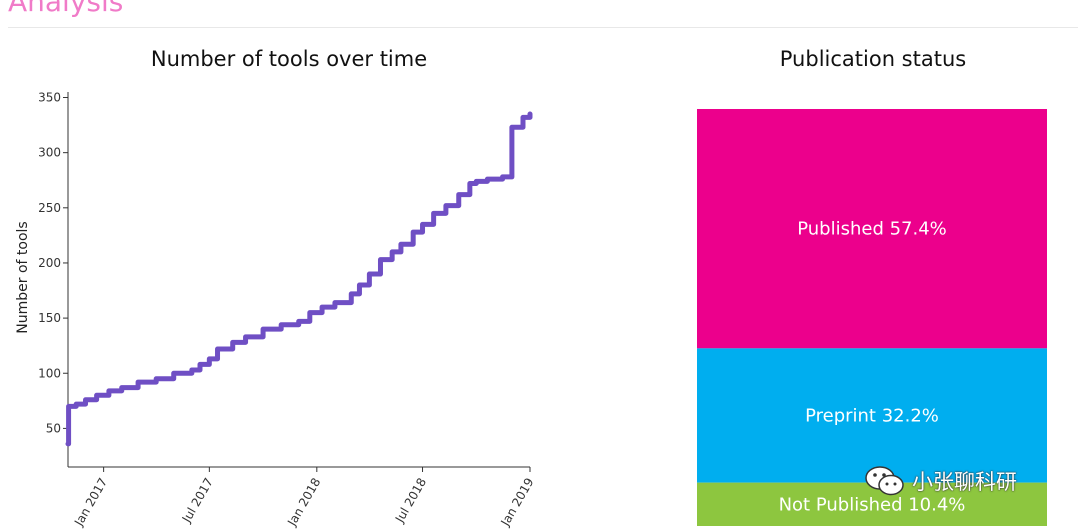  What do you see at coordinates (49, 153) in the screenshot?
I see `y-tick-label: 300` at bounding box center [49, 153].